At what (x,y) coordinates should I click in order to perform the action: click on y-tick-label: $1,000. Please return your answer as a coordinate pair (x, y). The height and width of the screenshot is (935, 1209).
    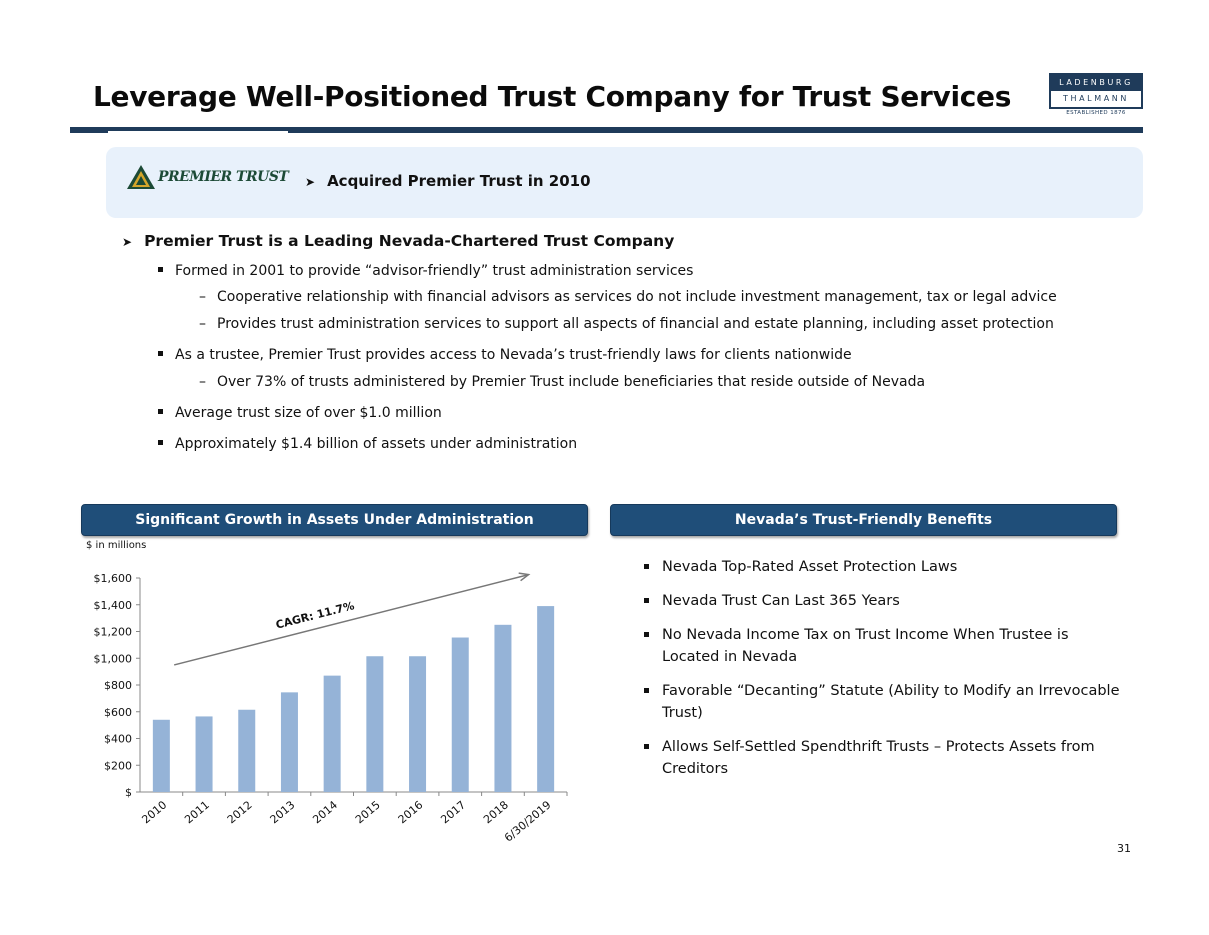
    Looking at the image, I should click on (113, 658).